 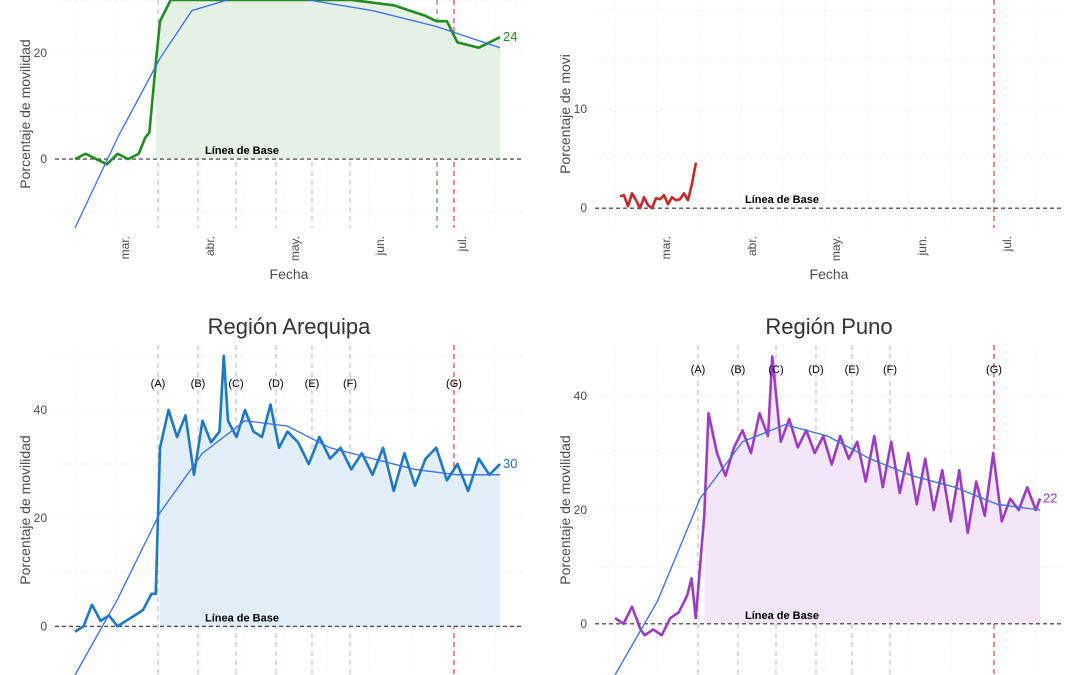 I want to click on end-value-label: 30, so click(x=510, y=463).